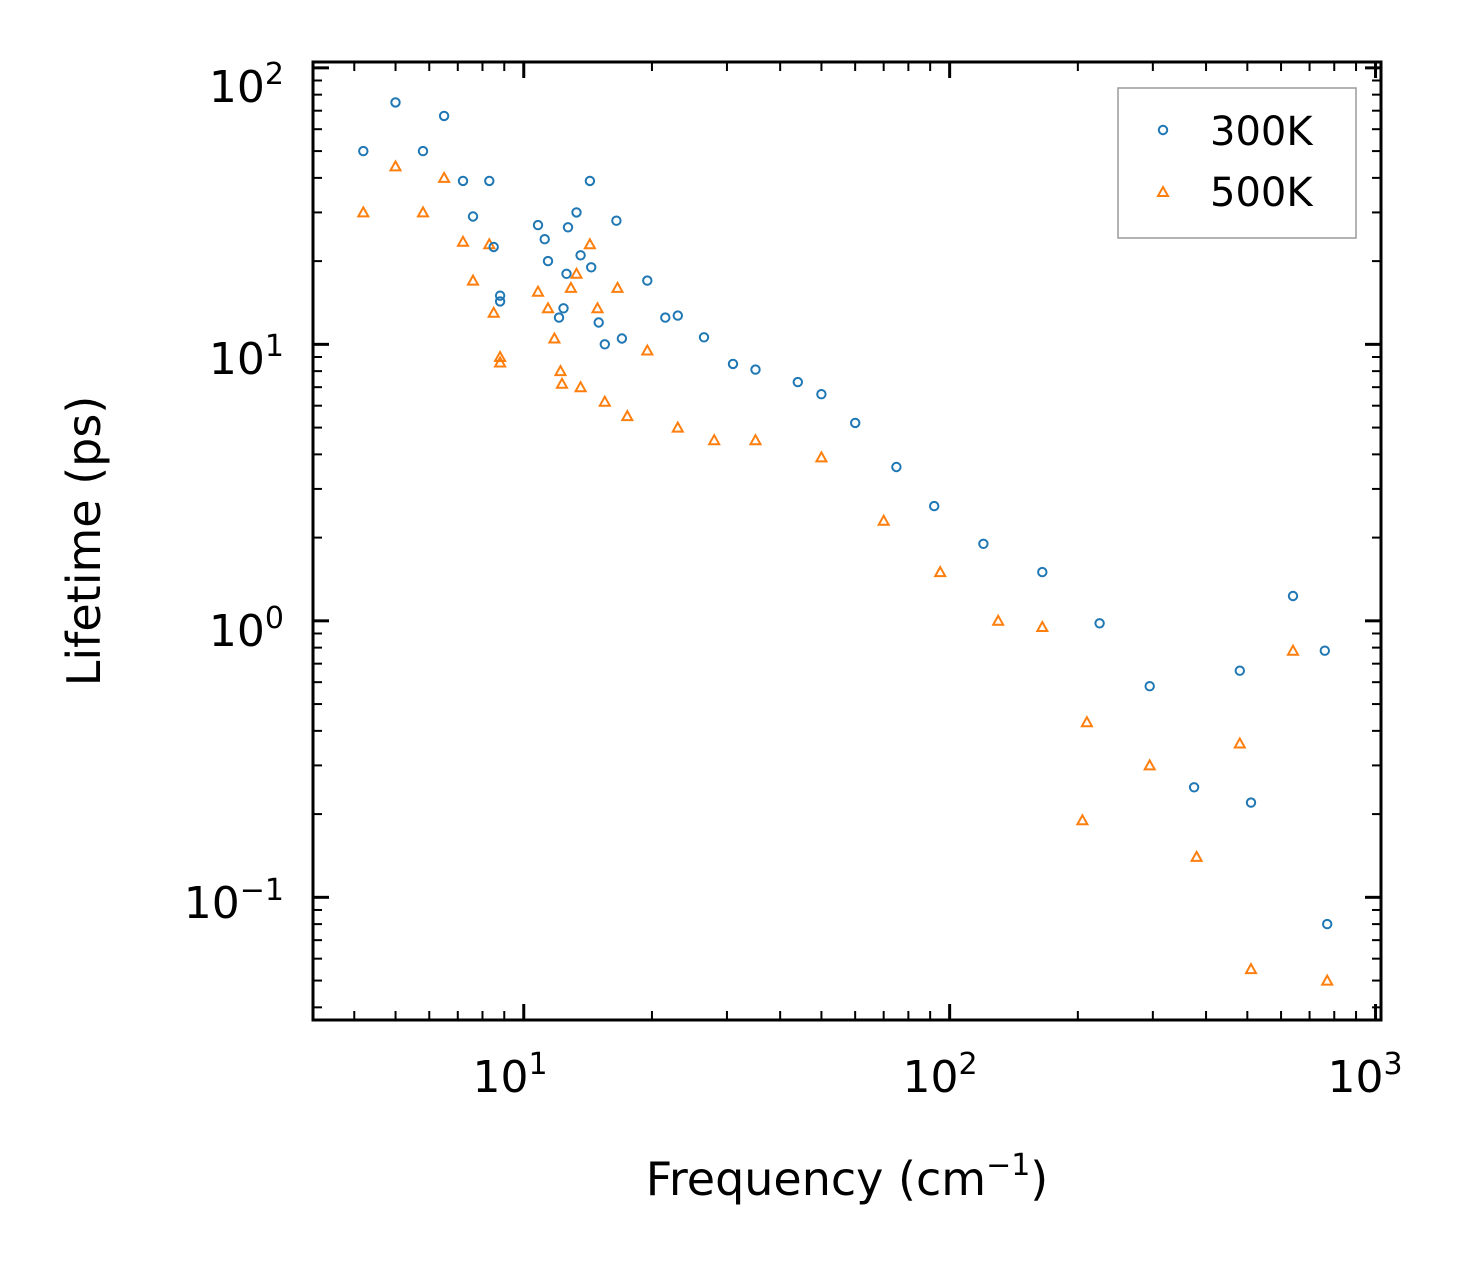  What do you see at coordinates (1364, 1075) in the screenshot?
I see `x-tick-label-3: 103` at bounding box center [1364, 1075].